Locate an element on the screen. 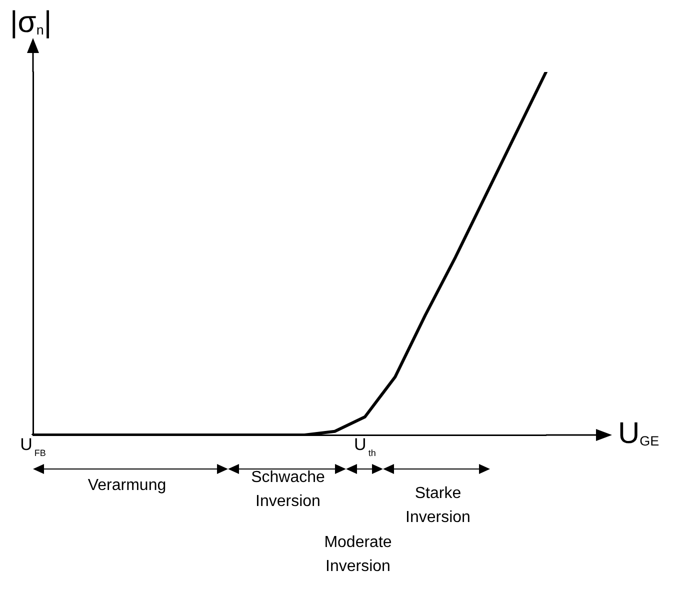 This screenshot has width=677, height=597. text: Moderate Inversion is located at coordinates (358, 555).